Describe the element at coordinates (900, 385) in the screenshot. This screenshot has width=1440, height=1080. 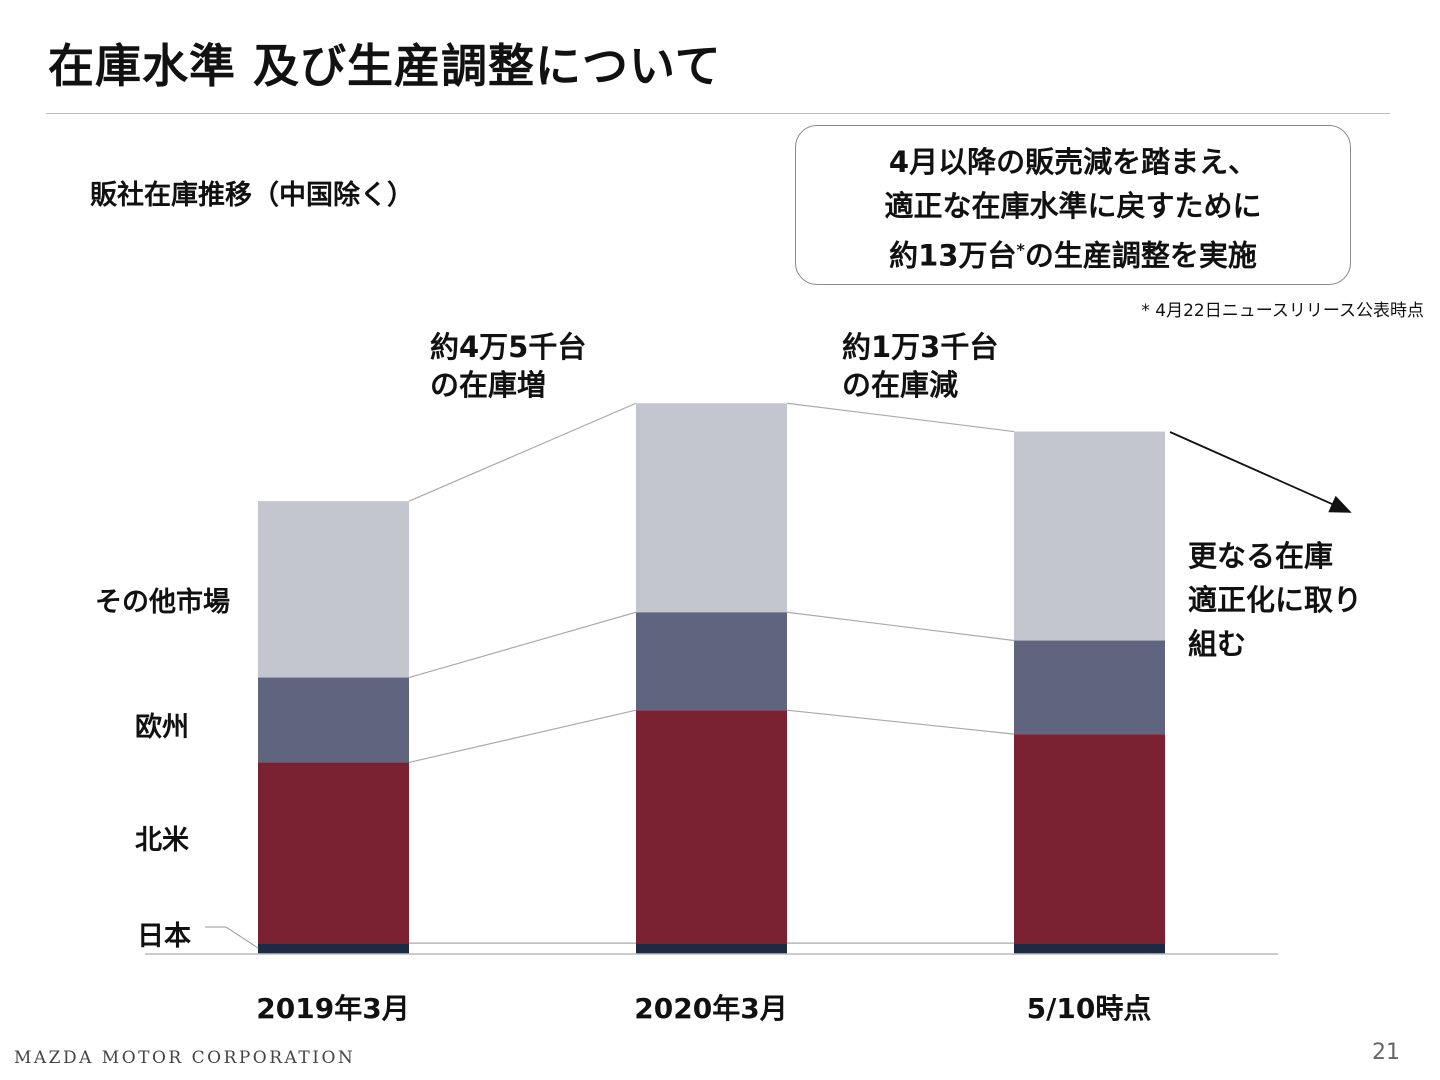
I see `decrease-line-2: の在庫減` at that location.